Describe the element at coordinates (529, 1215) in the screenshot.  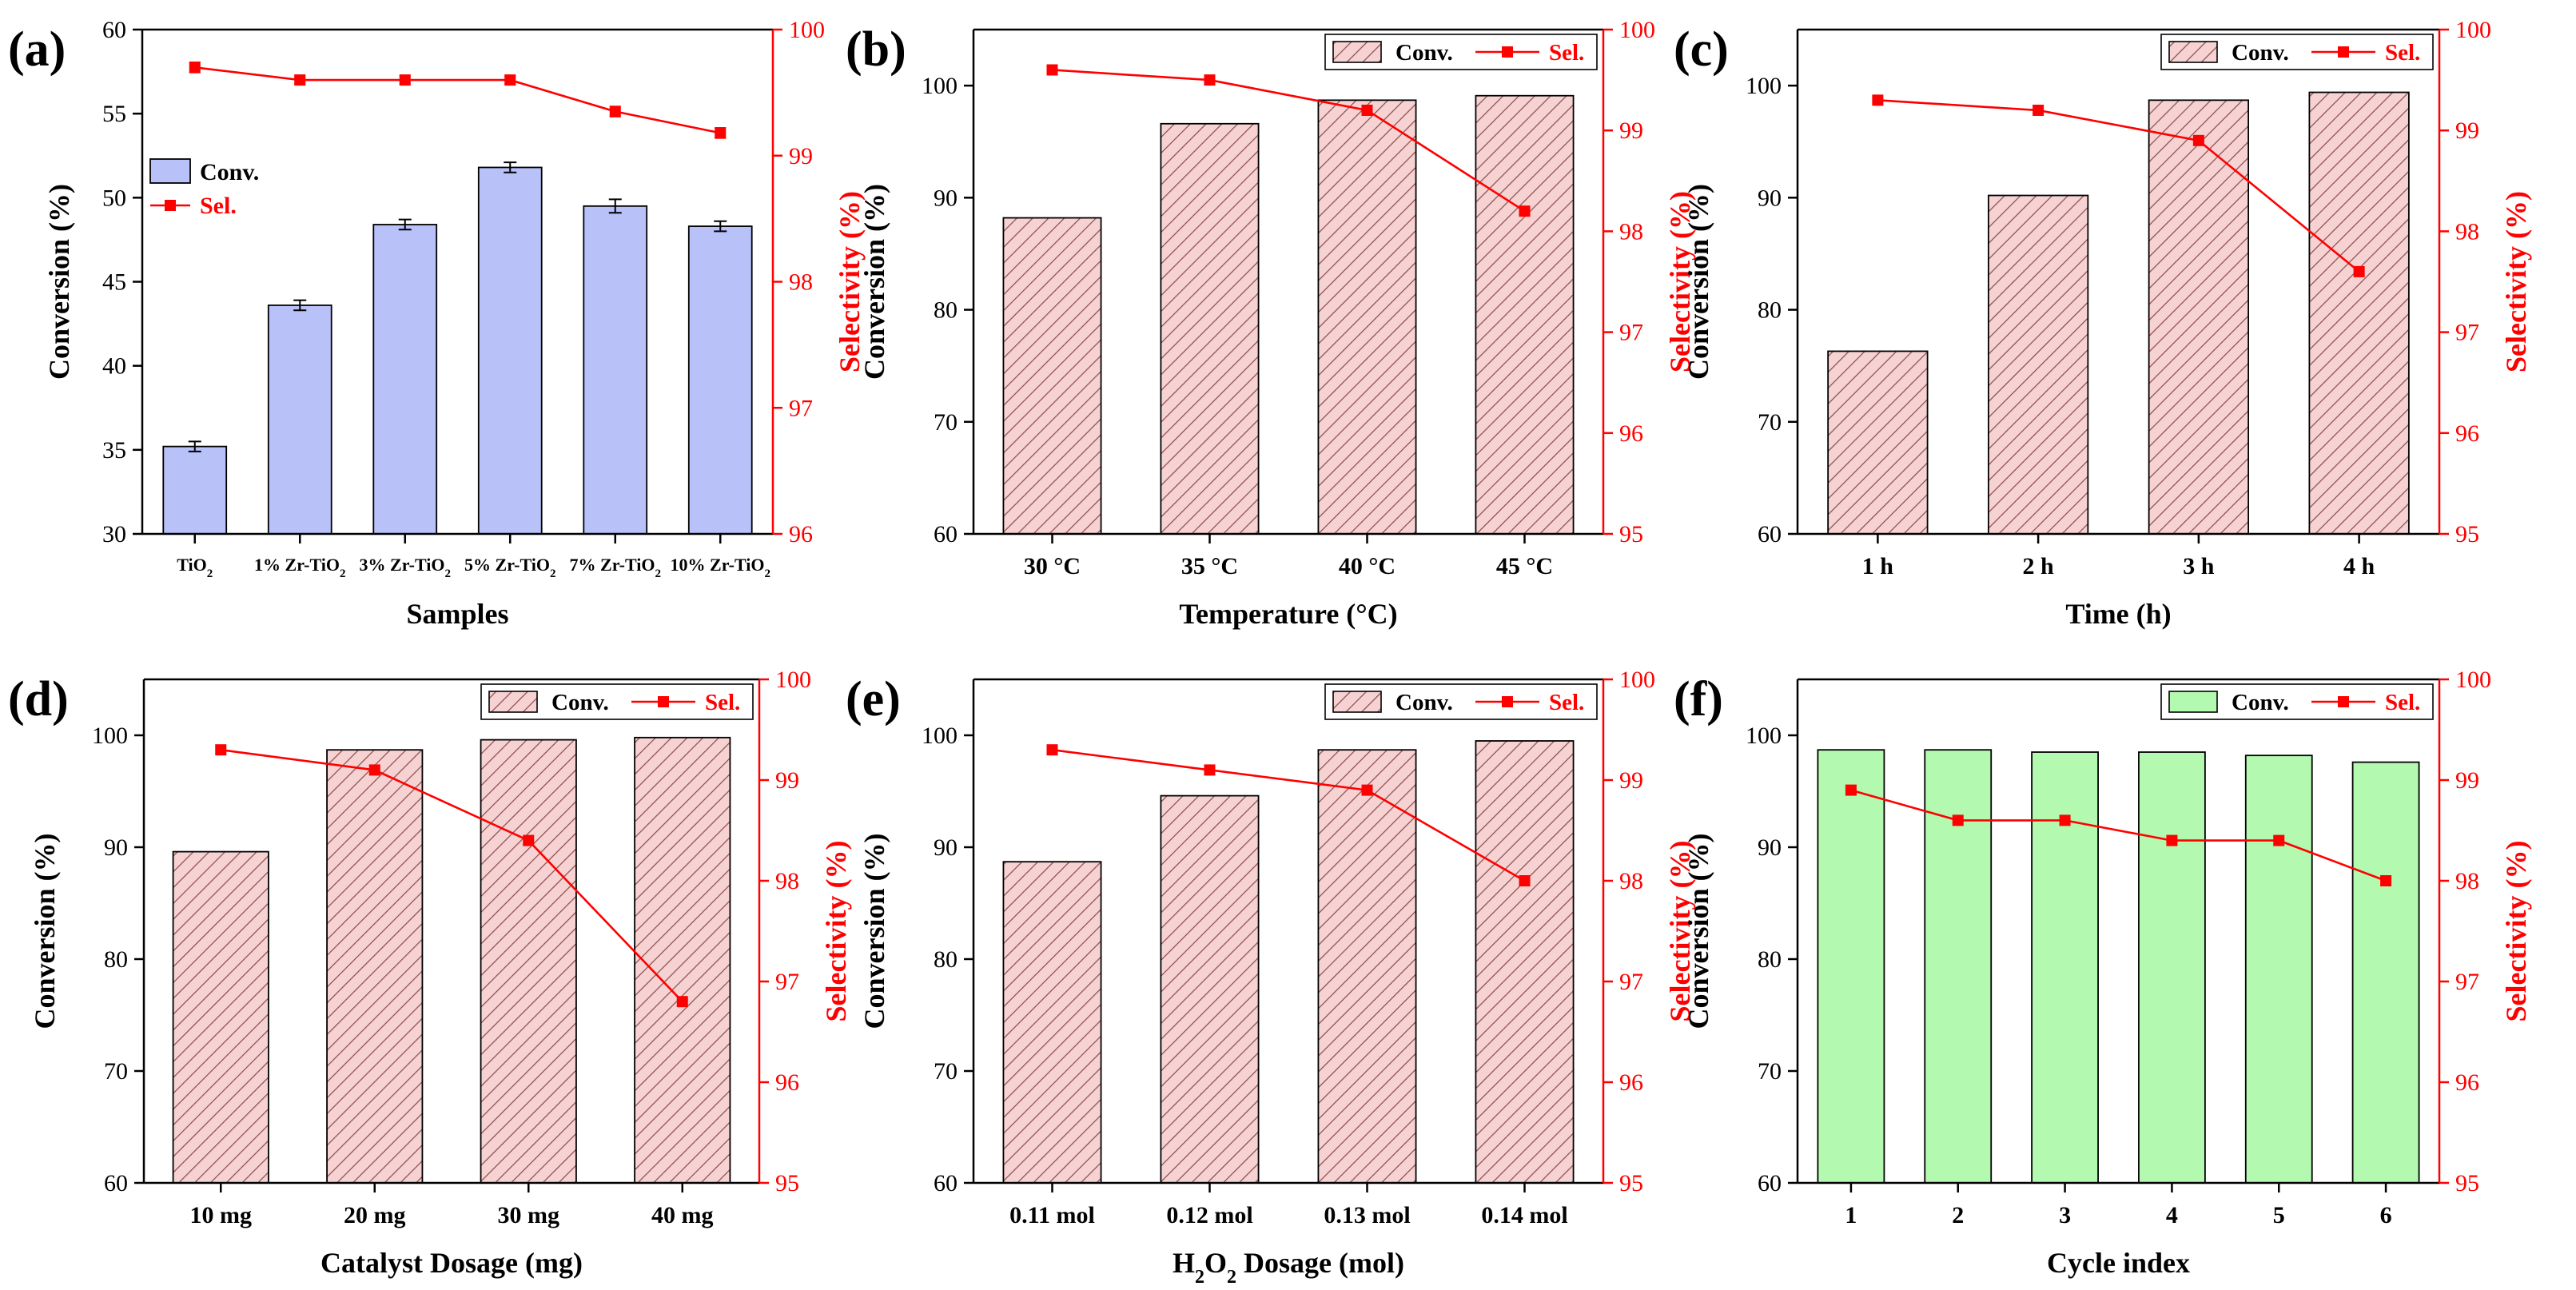
I see `x-tick-label: 30 mg` at that location.